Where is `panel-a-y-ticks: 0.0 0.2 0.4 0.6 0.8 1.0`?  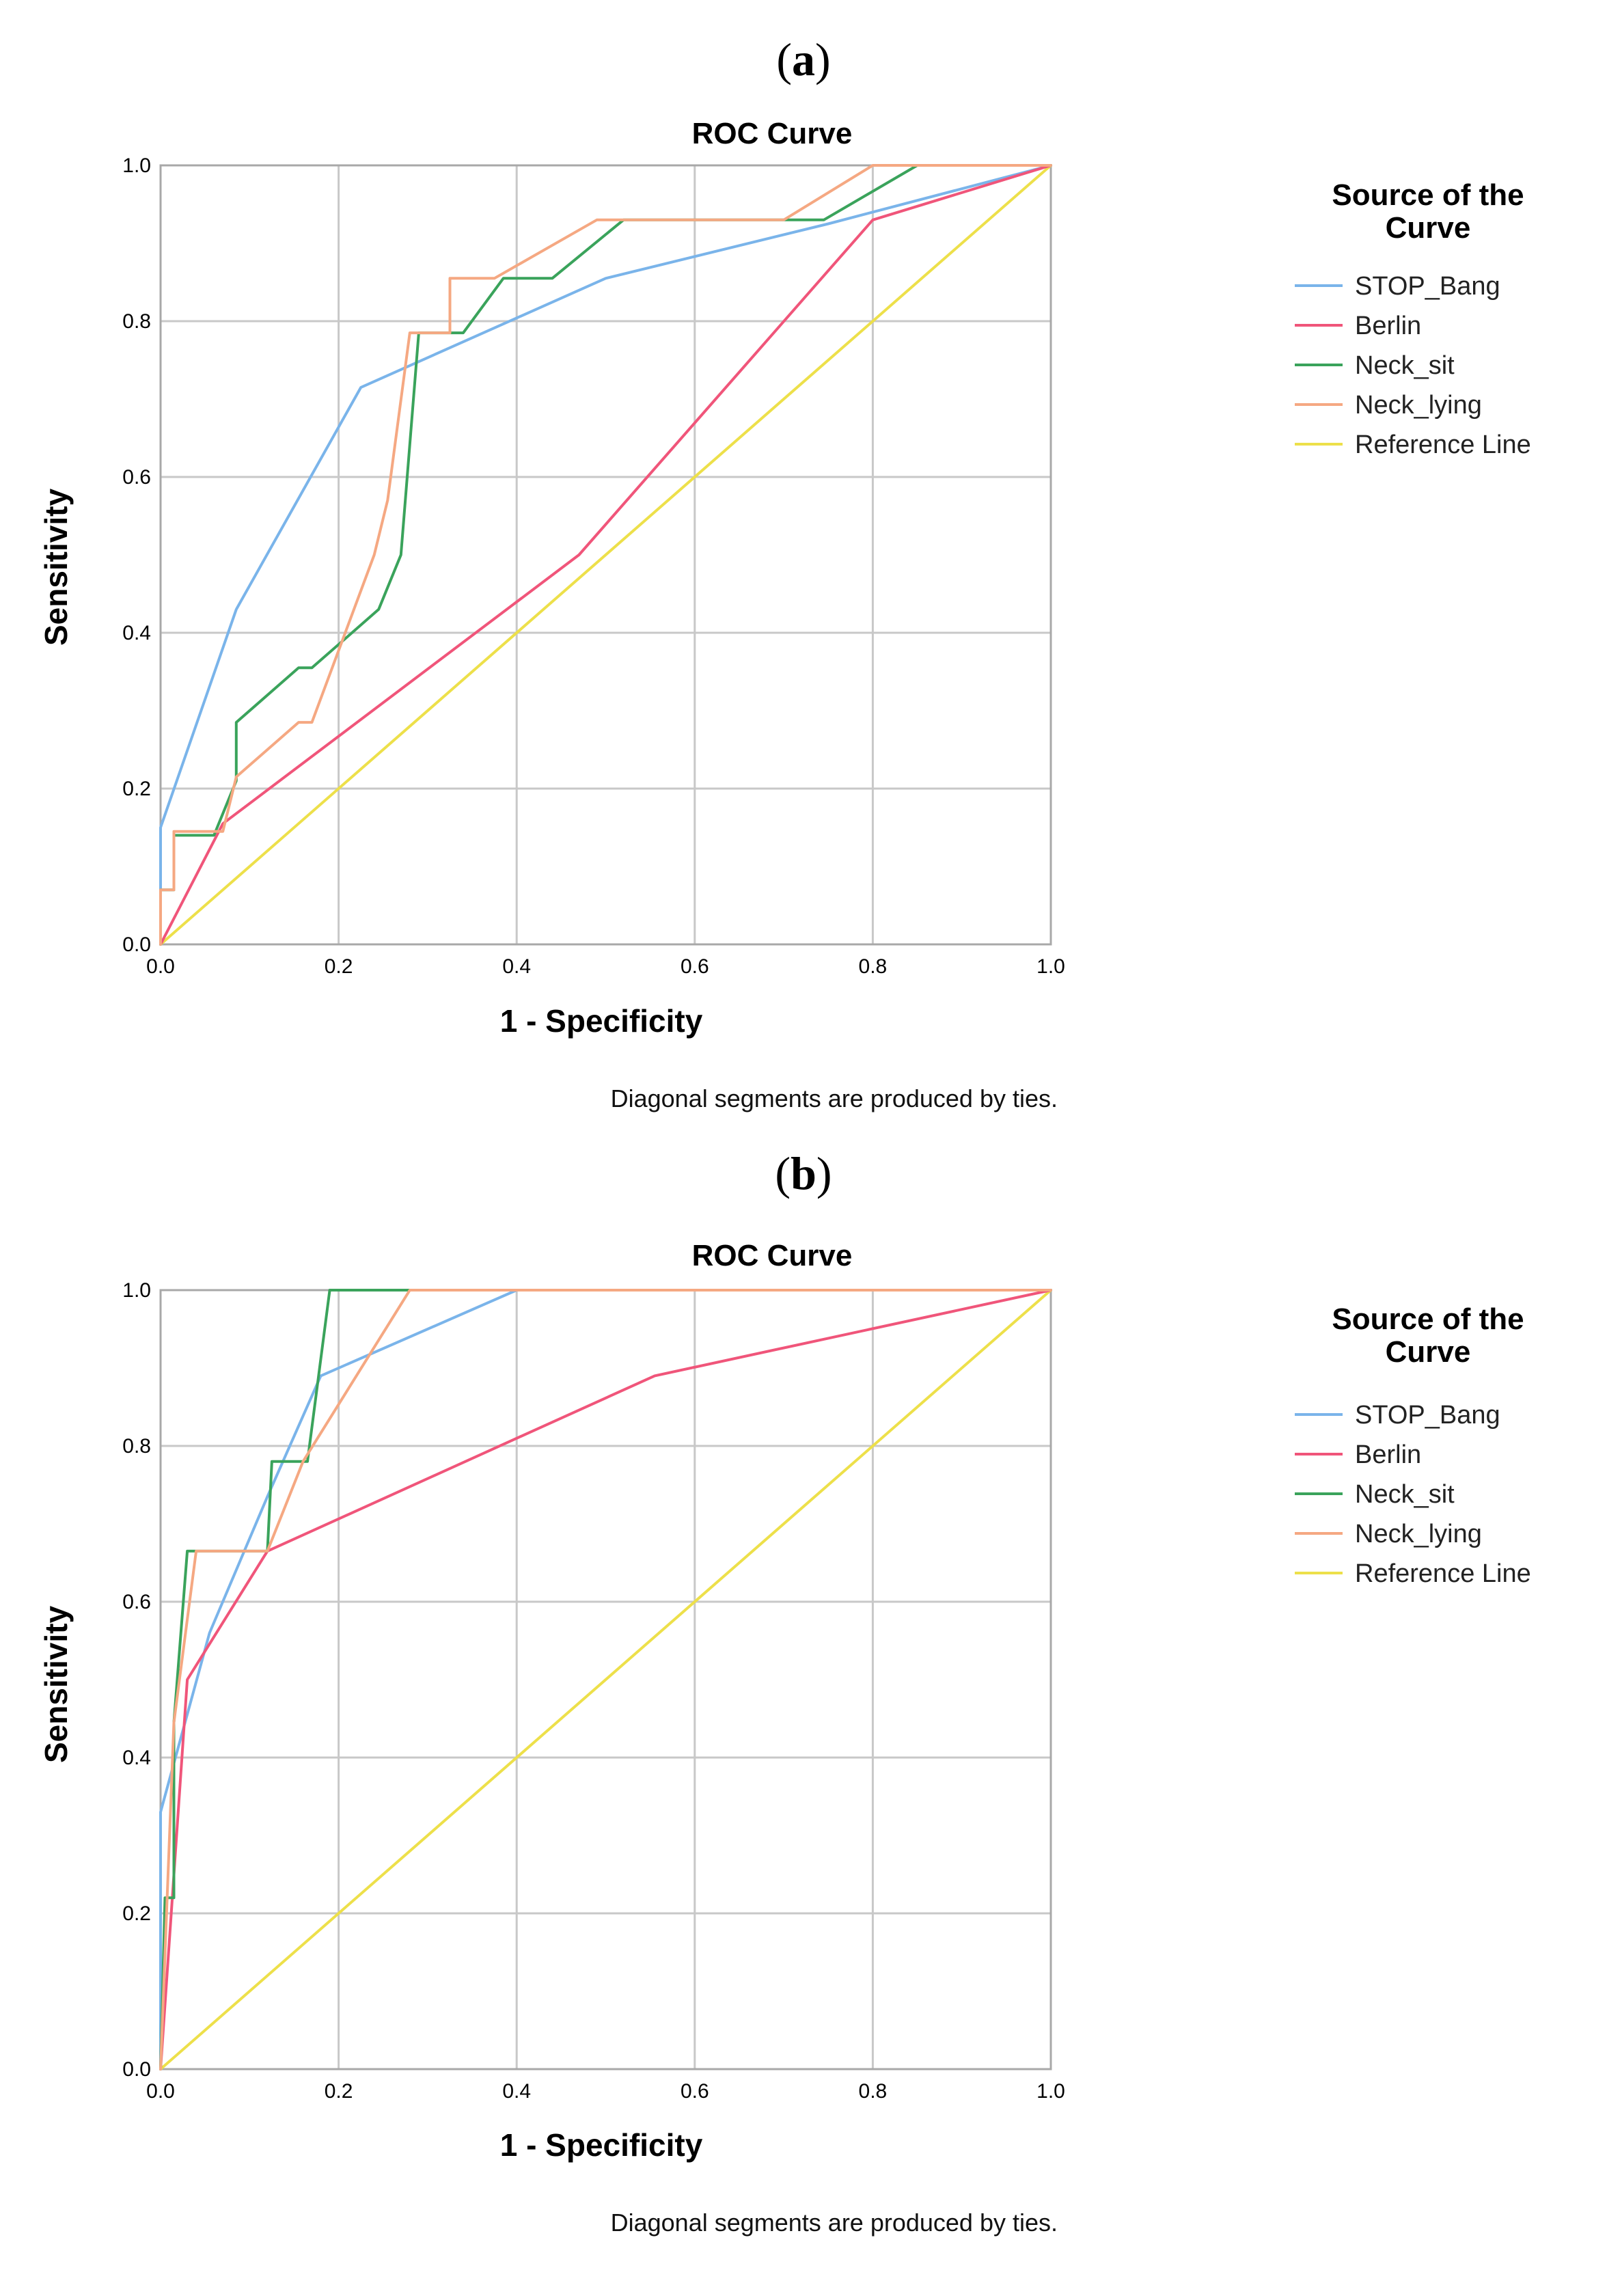 panel-a-y-ticks: 0.0 0.2 0.4 0.6 0.8 1.0 is located at coordinates (136, 555).